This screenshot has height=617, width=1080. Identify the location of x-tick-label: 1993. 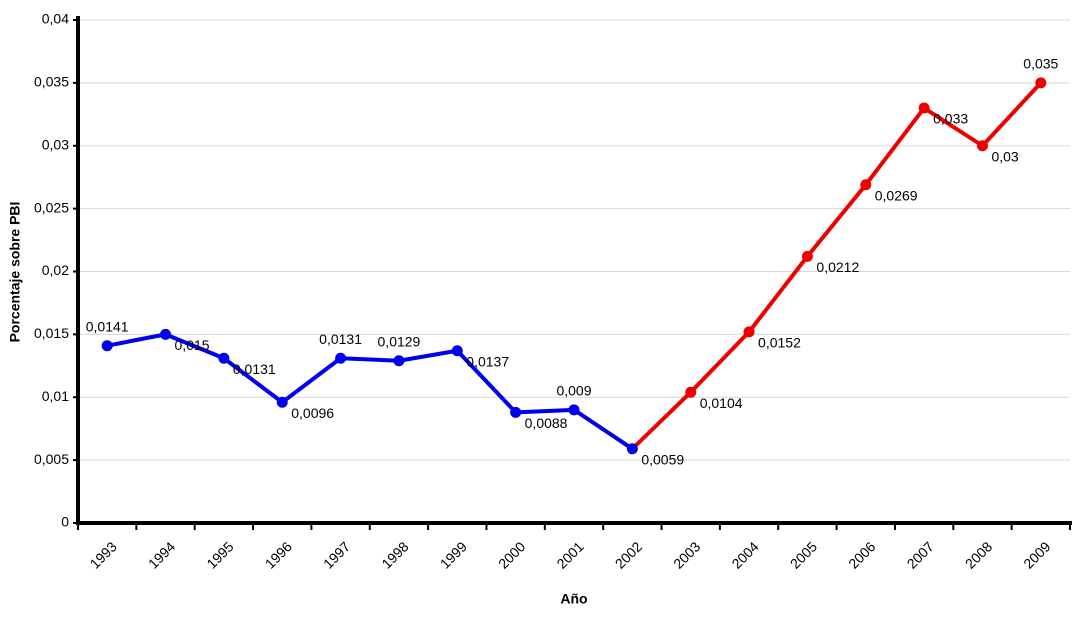
(103, 554).